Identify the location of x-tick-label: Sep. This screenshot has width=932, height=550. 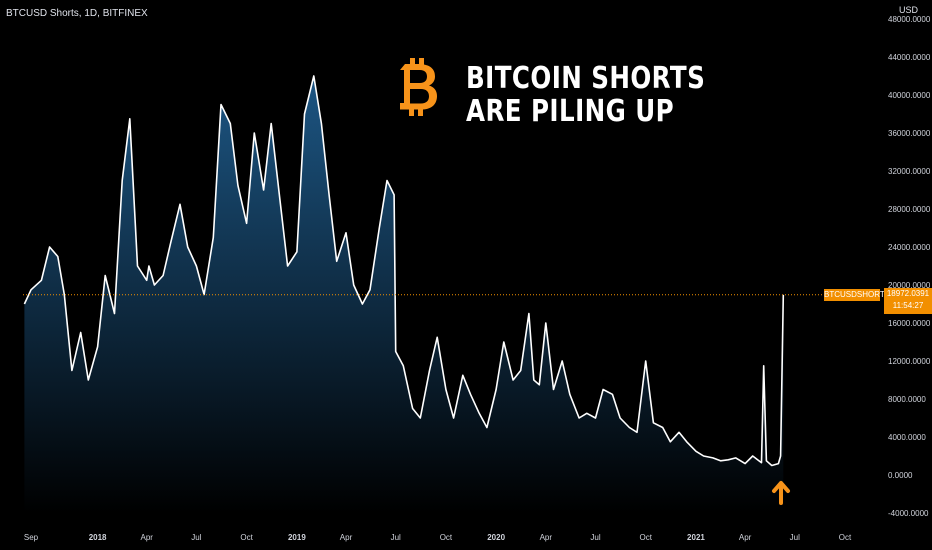
(31, 537).